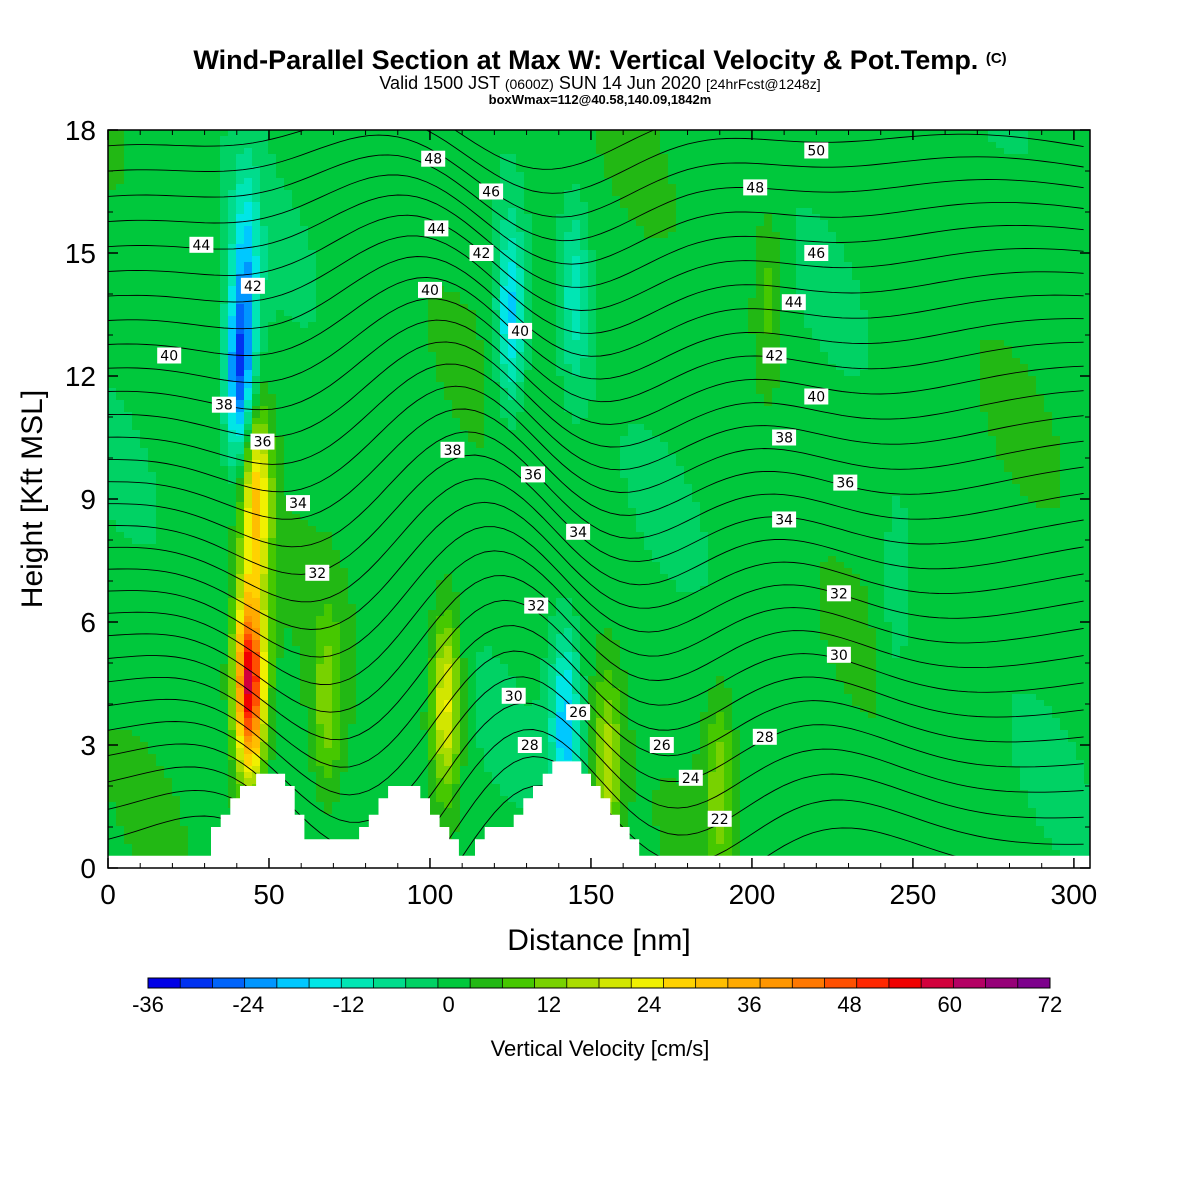  Describe the element at coordinates (578, 713) in the screenshot. I see `theta-label-text: 26` at that location.